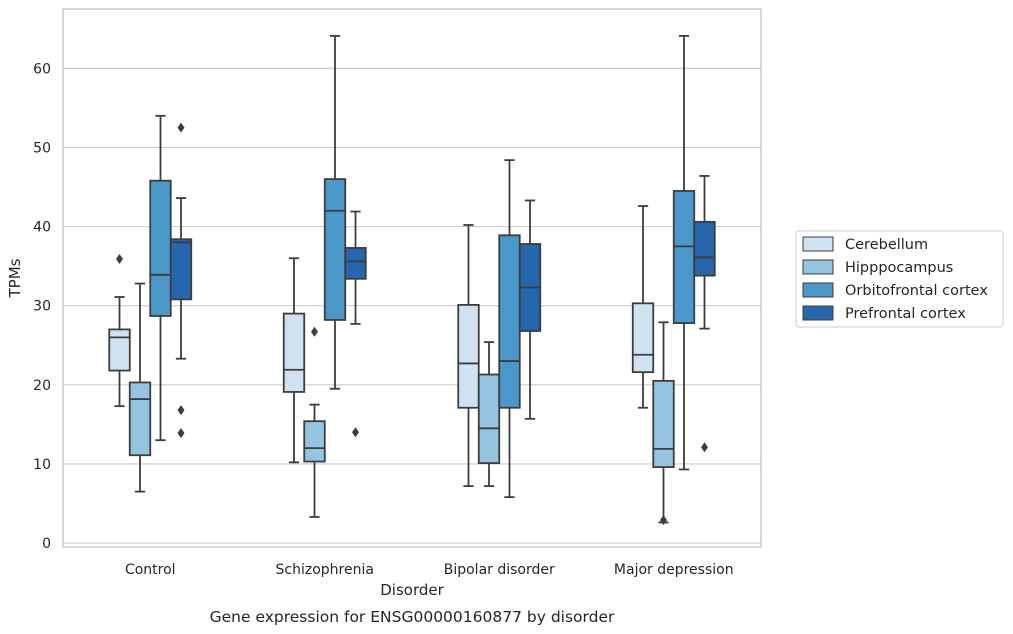  What do you see at coordinates (899, 268) in the screenshot?
I see `legend-label: Hipppocampus` at bounding box center [899, 268].